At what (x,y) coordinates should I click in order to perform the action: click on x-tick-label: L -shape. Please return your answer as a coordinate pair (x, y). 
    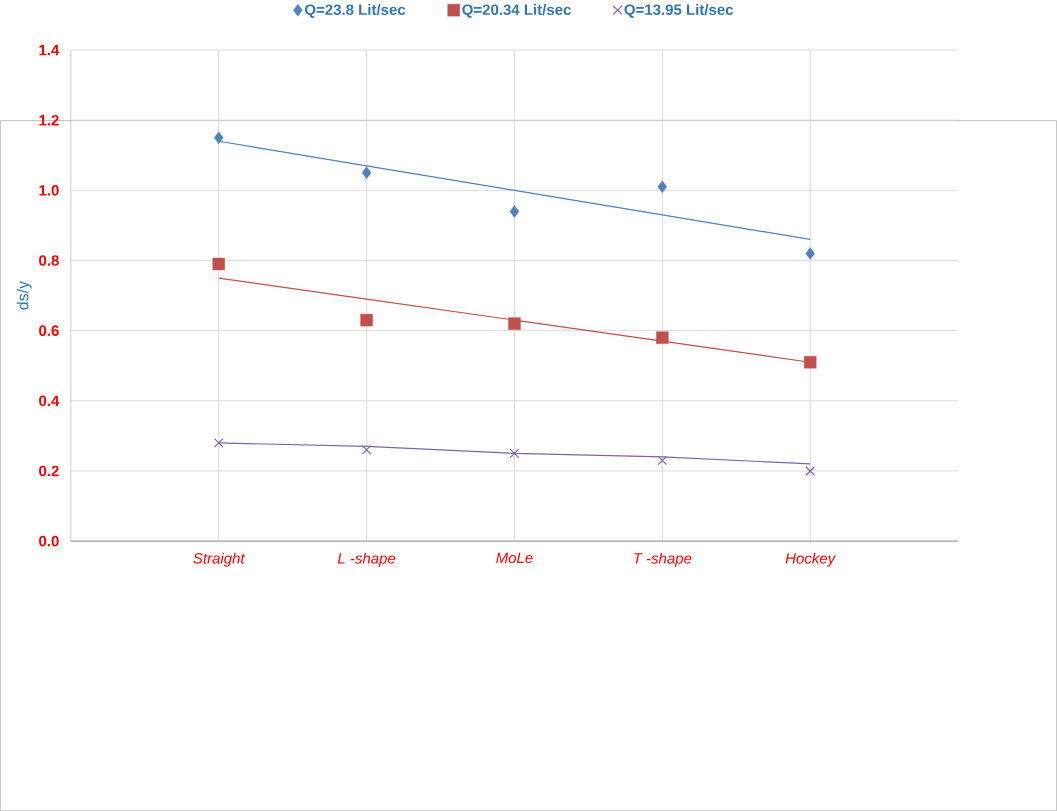
    Looking at the image, I should click on (366, 559).